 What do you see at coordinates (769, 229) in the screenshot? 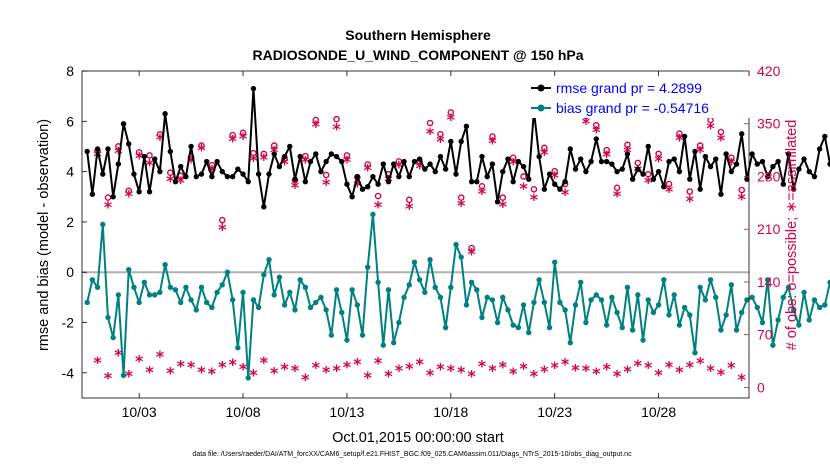
I see `y-right-tick-label: 210` at bounding box center [769, 229].